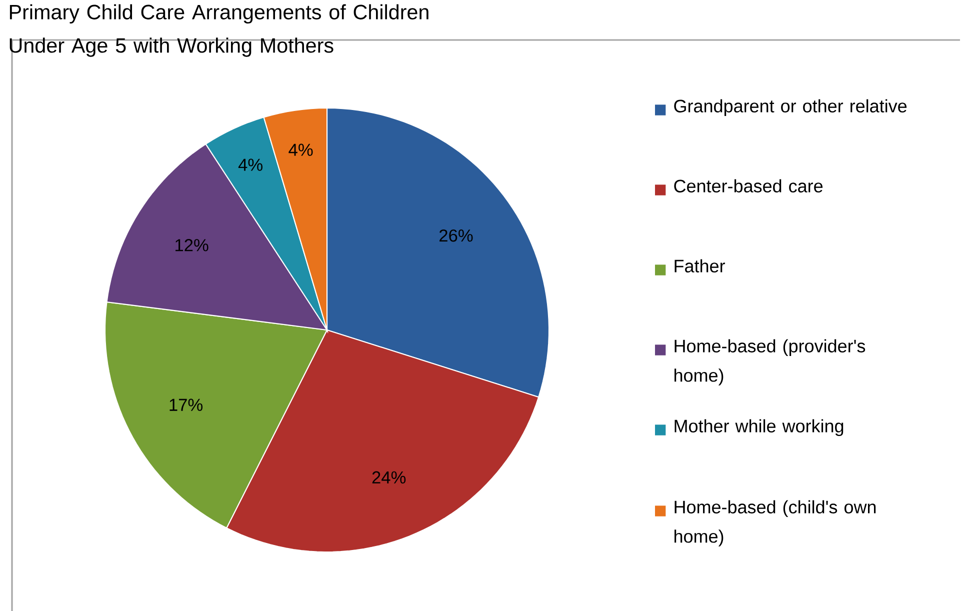 This screenshot has height=611, width=961. Describe the element at coordinates (219, 30) in the screenshot. I see `chart-title: Primary Child Care Arrangements of Children Under Age 5 with Working Mothers` at that location.